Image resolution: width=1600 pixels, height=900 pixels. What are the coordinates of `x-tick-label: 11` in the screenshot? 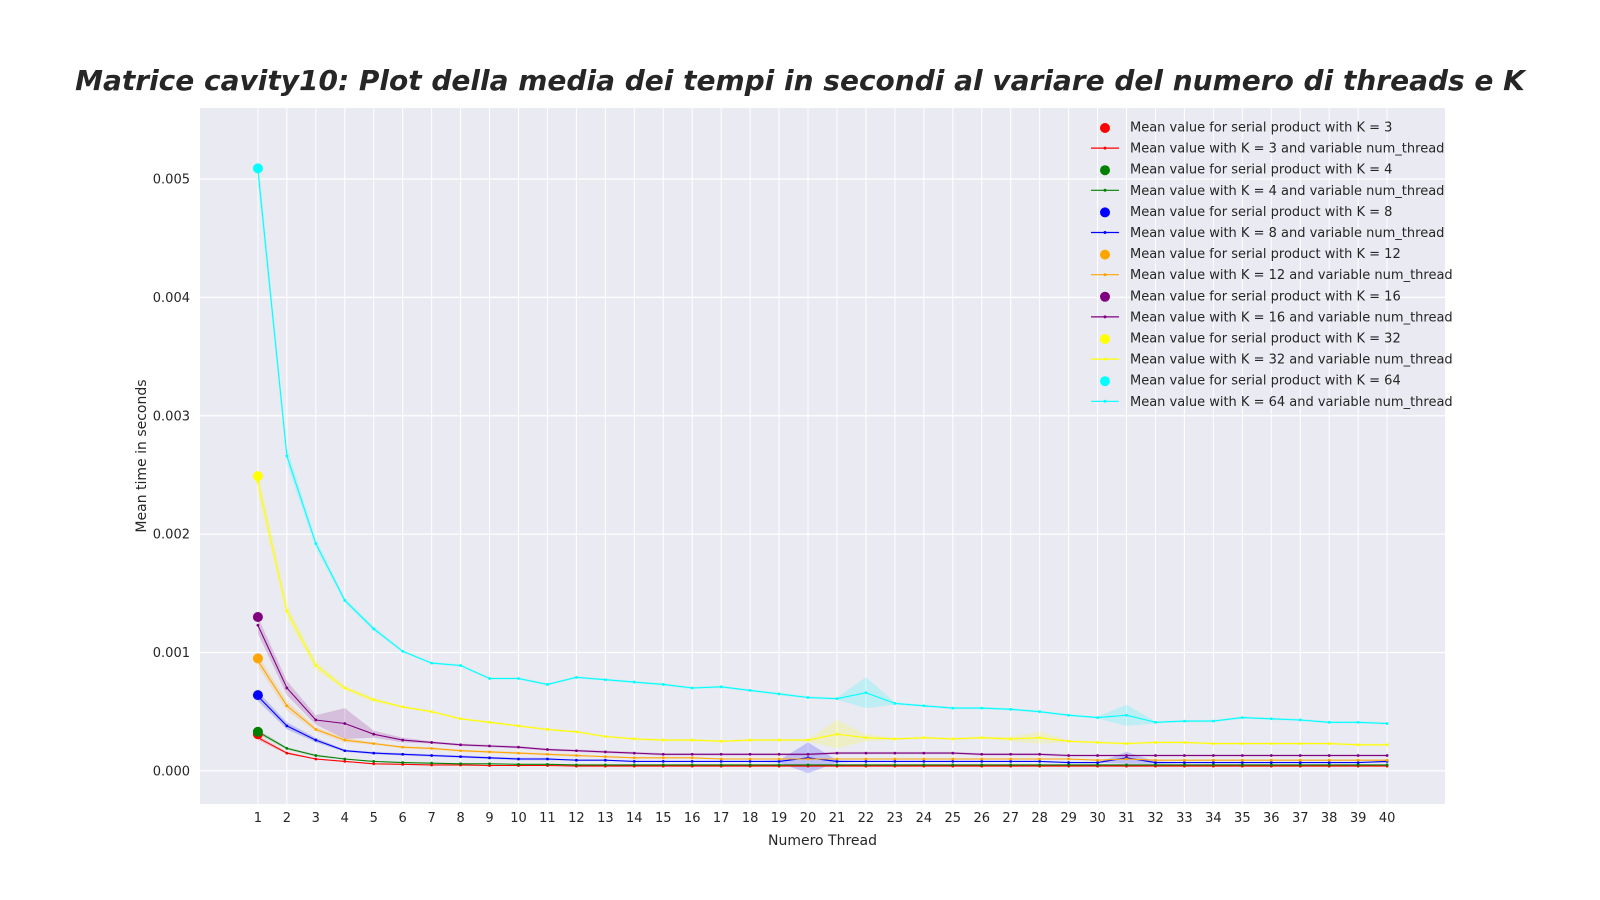 It's located at (547, 818).